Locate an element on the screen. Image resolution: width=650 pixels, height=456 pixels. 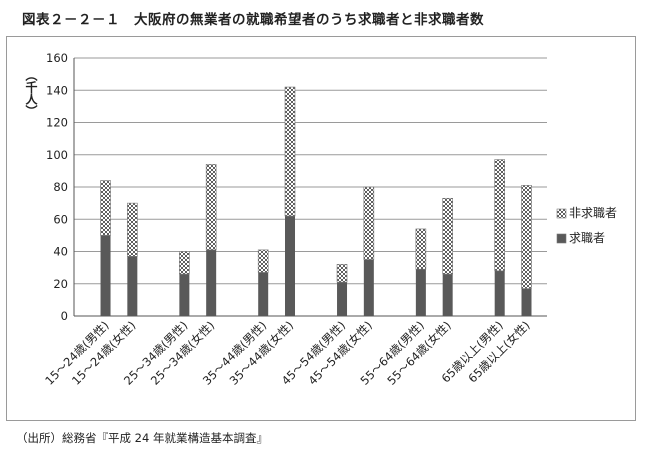
y-tick-label: 120 is located at coordinates (57, 123).